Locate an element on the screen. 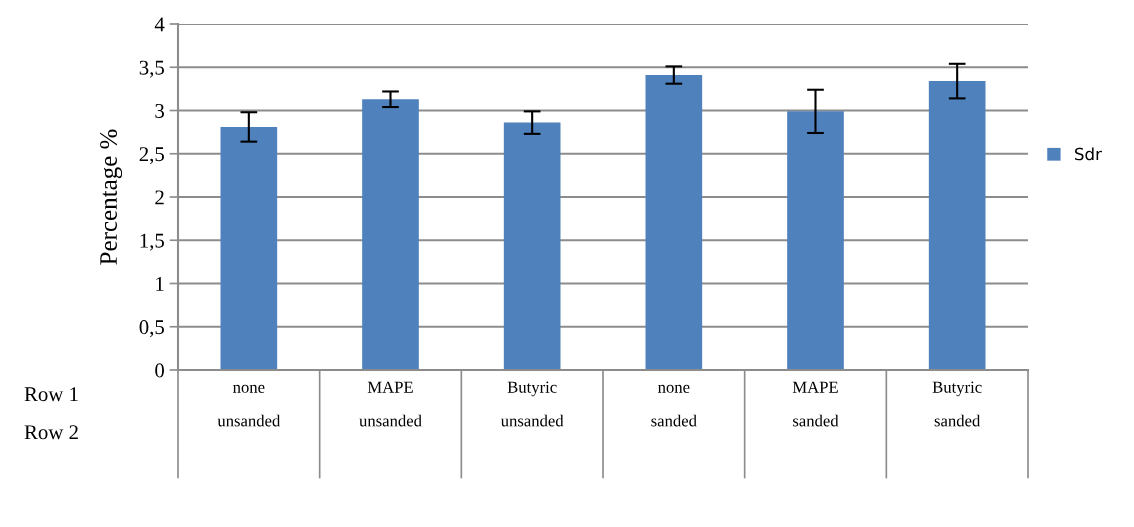 The height and width of the screenshot is (527, 1134). category-label: MAPE unsanded is located at coordinates (390, 404).